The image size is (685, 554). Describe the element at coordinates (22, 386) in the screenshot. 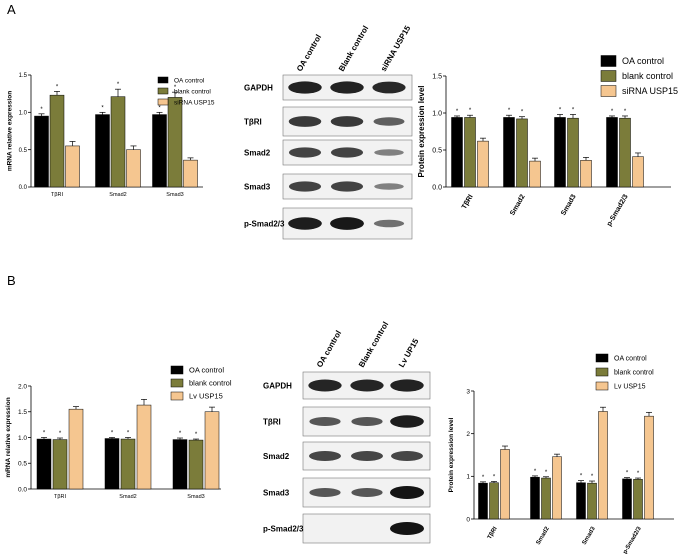

I see `y-tick-label: 2.0` at that location.